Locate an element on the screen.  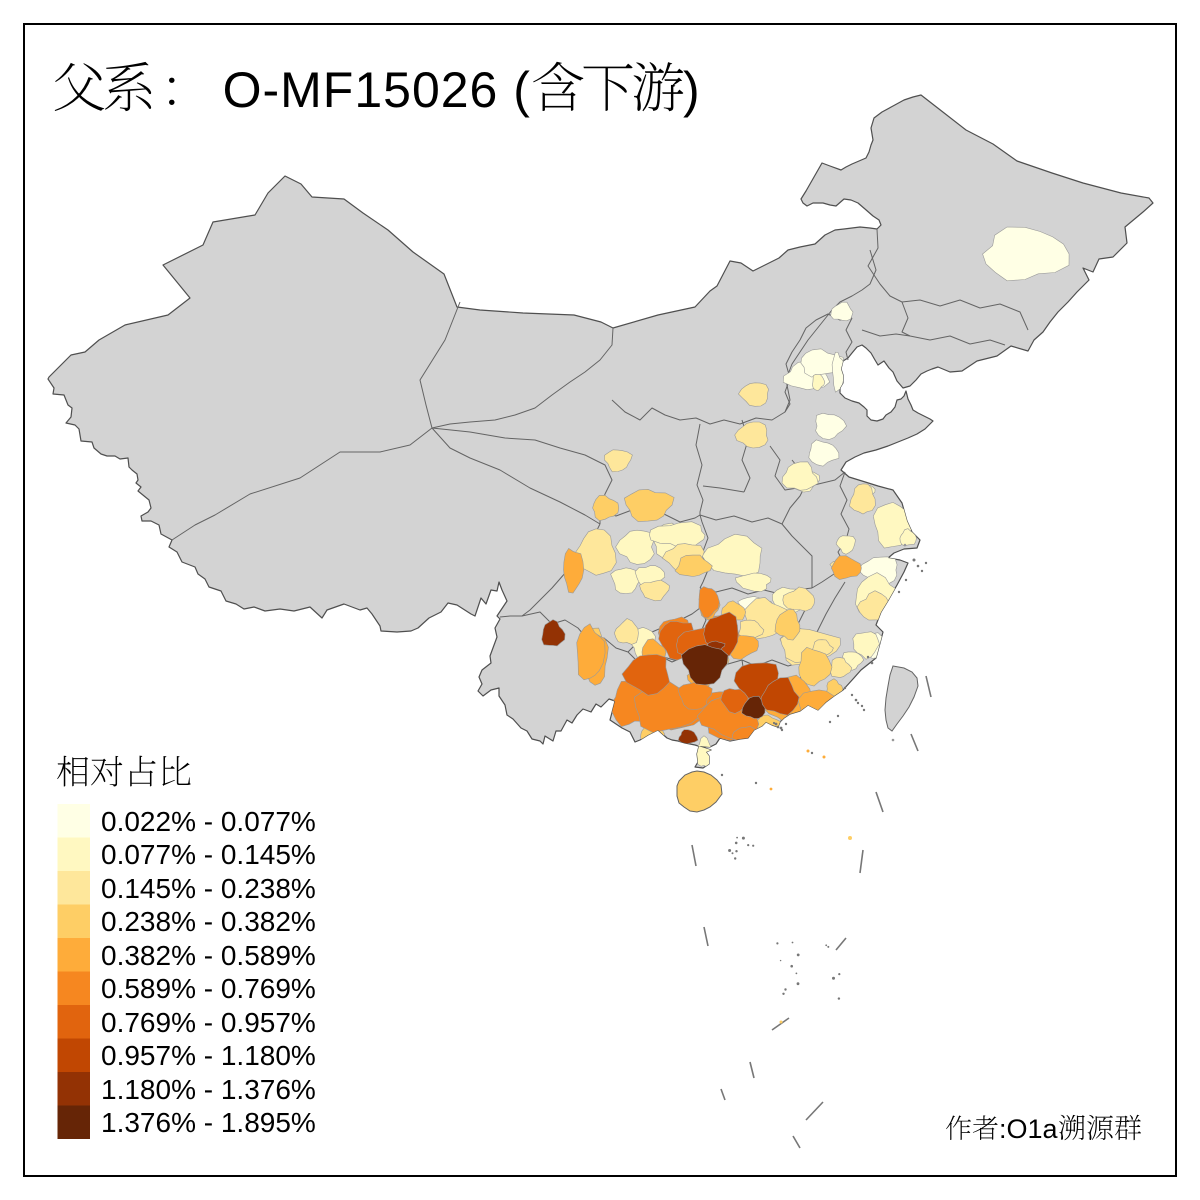
svg-text: 0.589% - 0.769% is located at coordinates (208, 988).